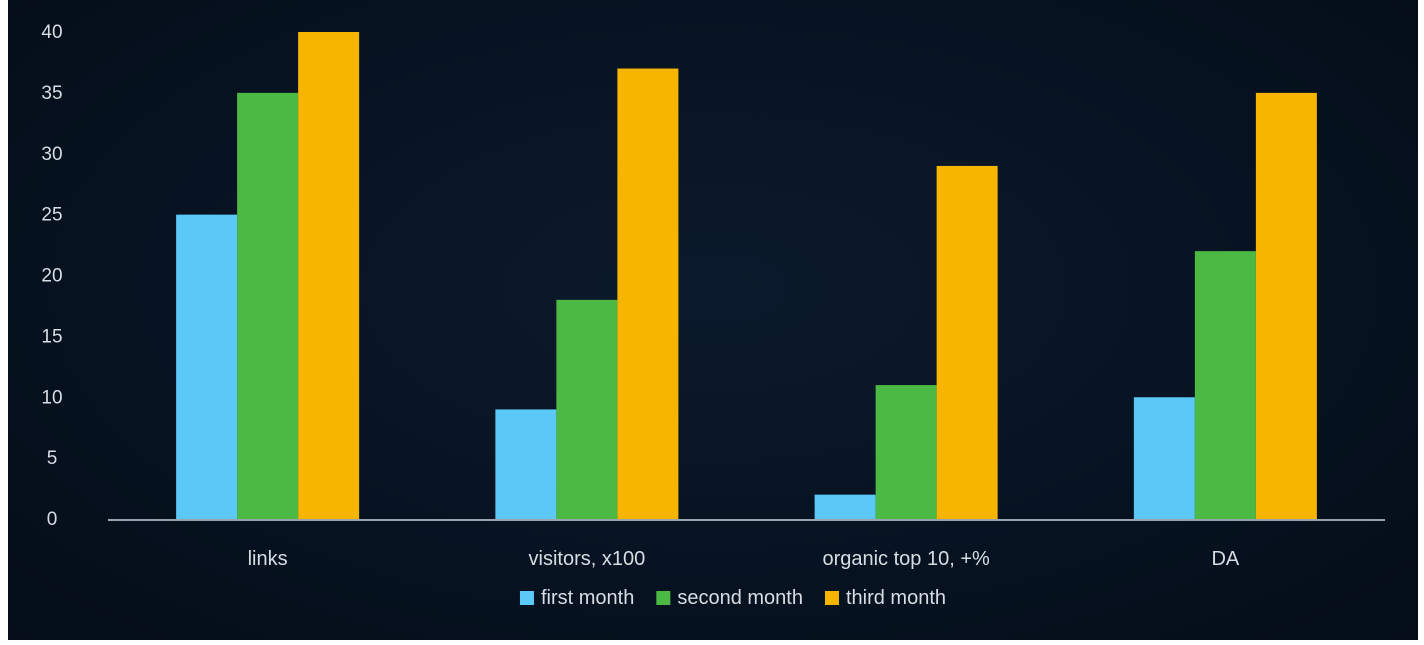  I want to click on legend: first month second month third month, so click(732, 598).